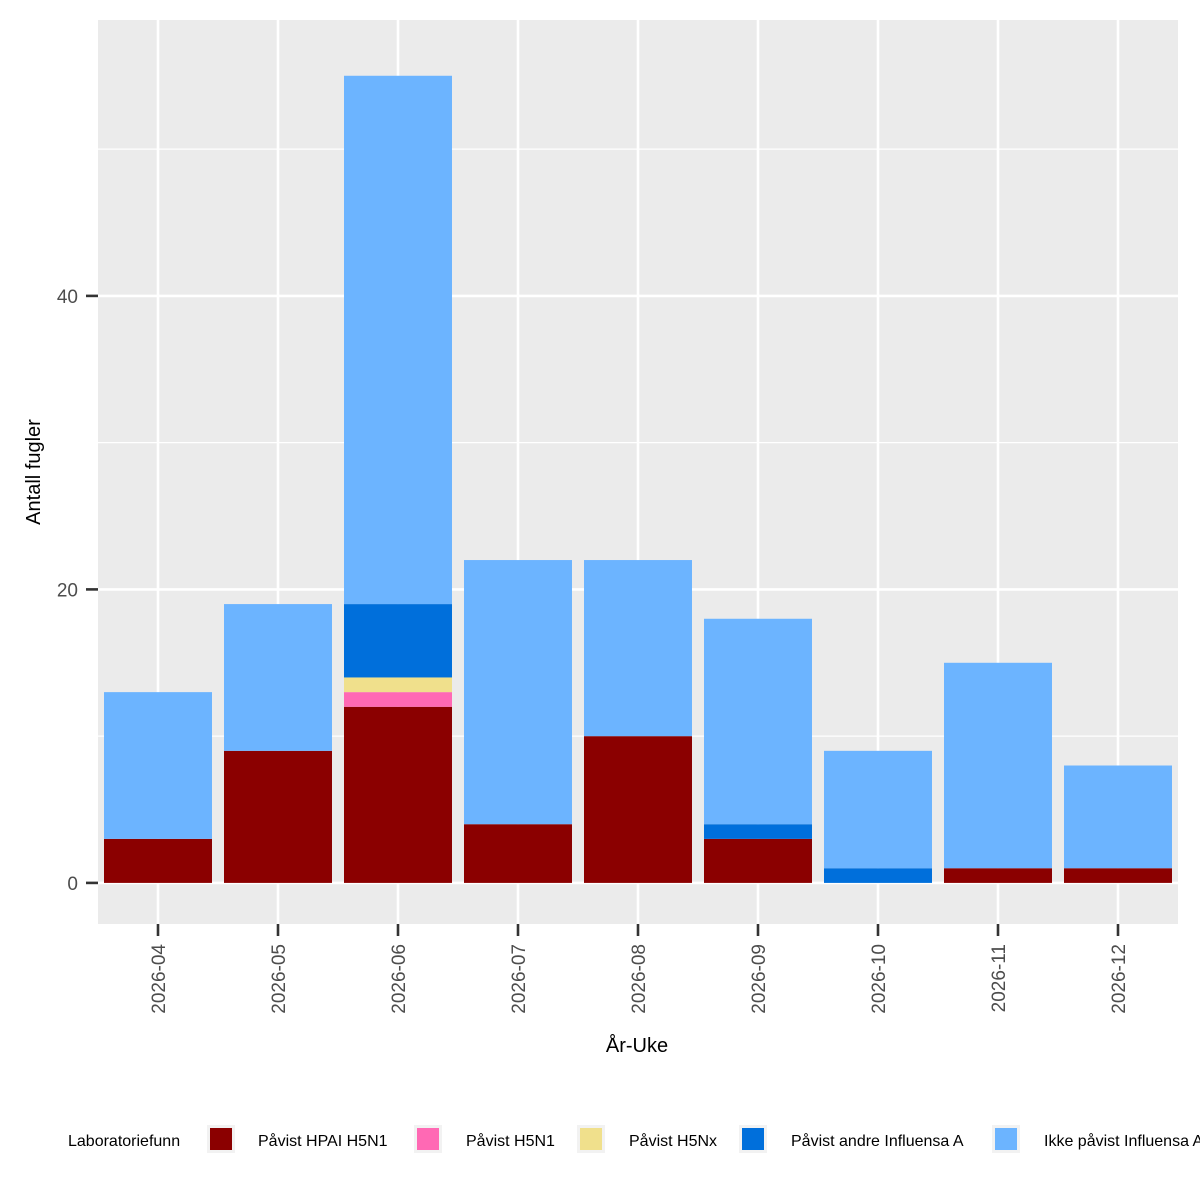  What do you see at coordinates (72, 884) in the screenshot?
I see `y-tick-label: 0` at bounding box center [72, 884].